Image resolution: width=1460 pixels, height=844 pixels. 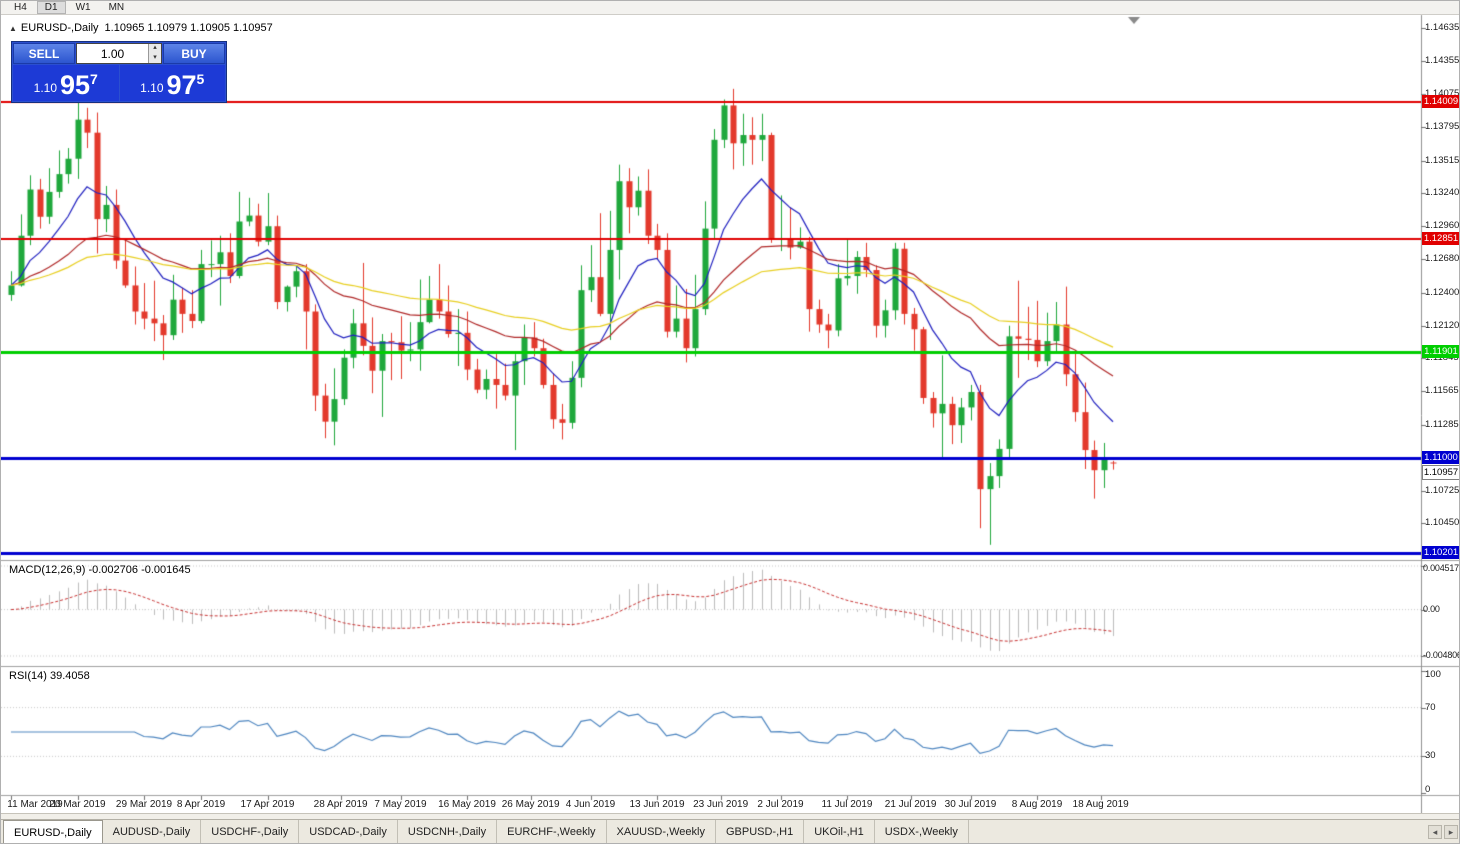 What do you see at coordinates (20, 7) in the screenshot?
I see `timeframe-button-h4: H4` at bounding box center [20, 7].